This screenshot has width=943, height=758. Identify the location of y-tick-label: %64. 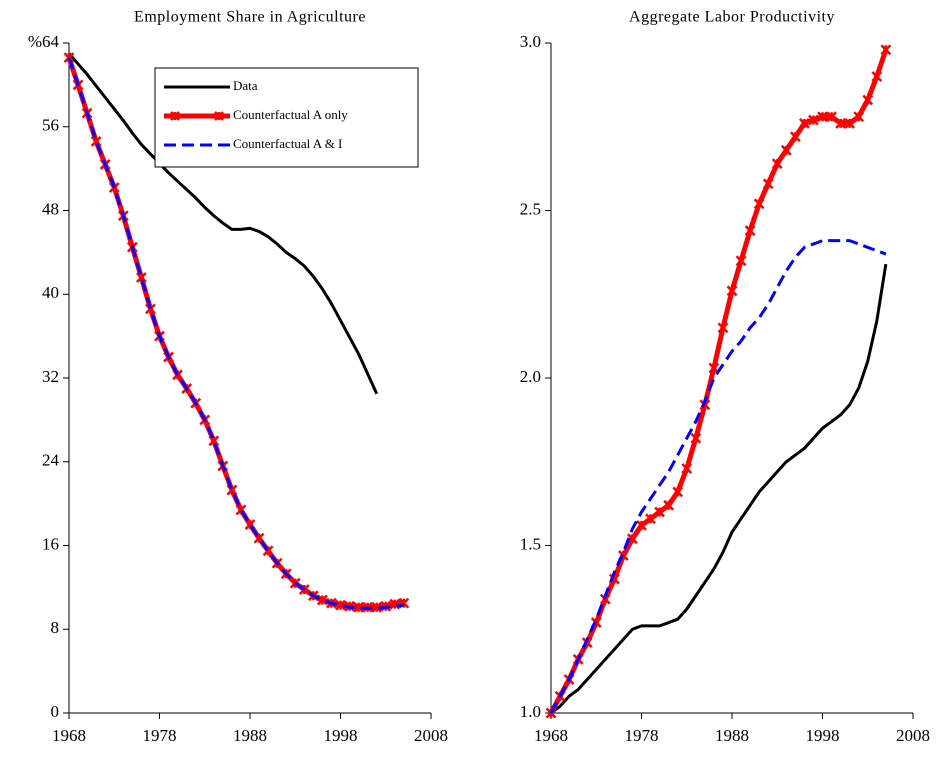
(44, 41).